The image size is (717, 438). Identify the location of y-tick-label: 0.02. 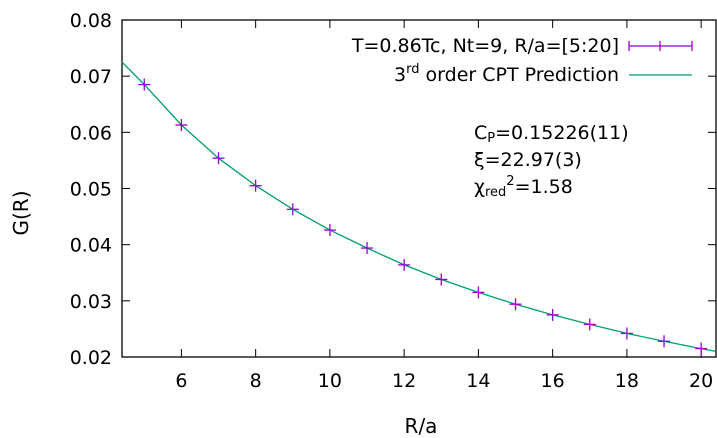
(91, 358).